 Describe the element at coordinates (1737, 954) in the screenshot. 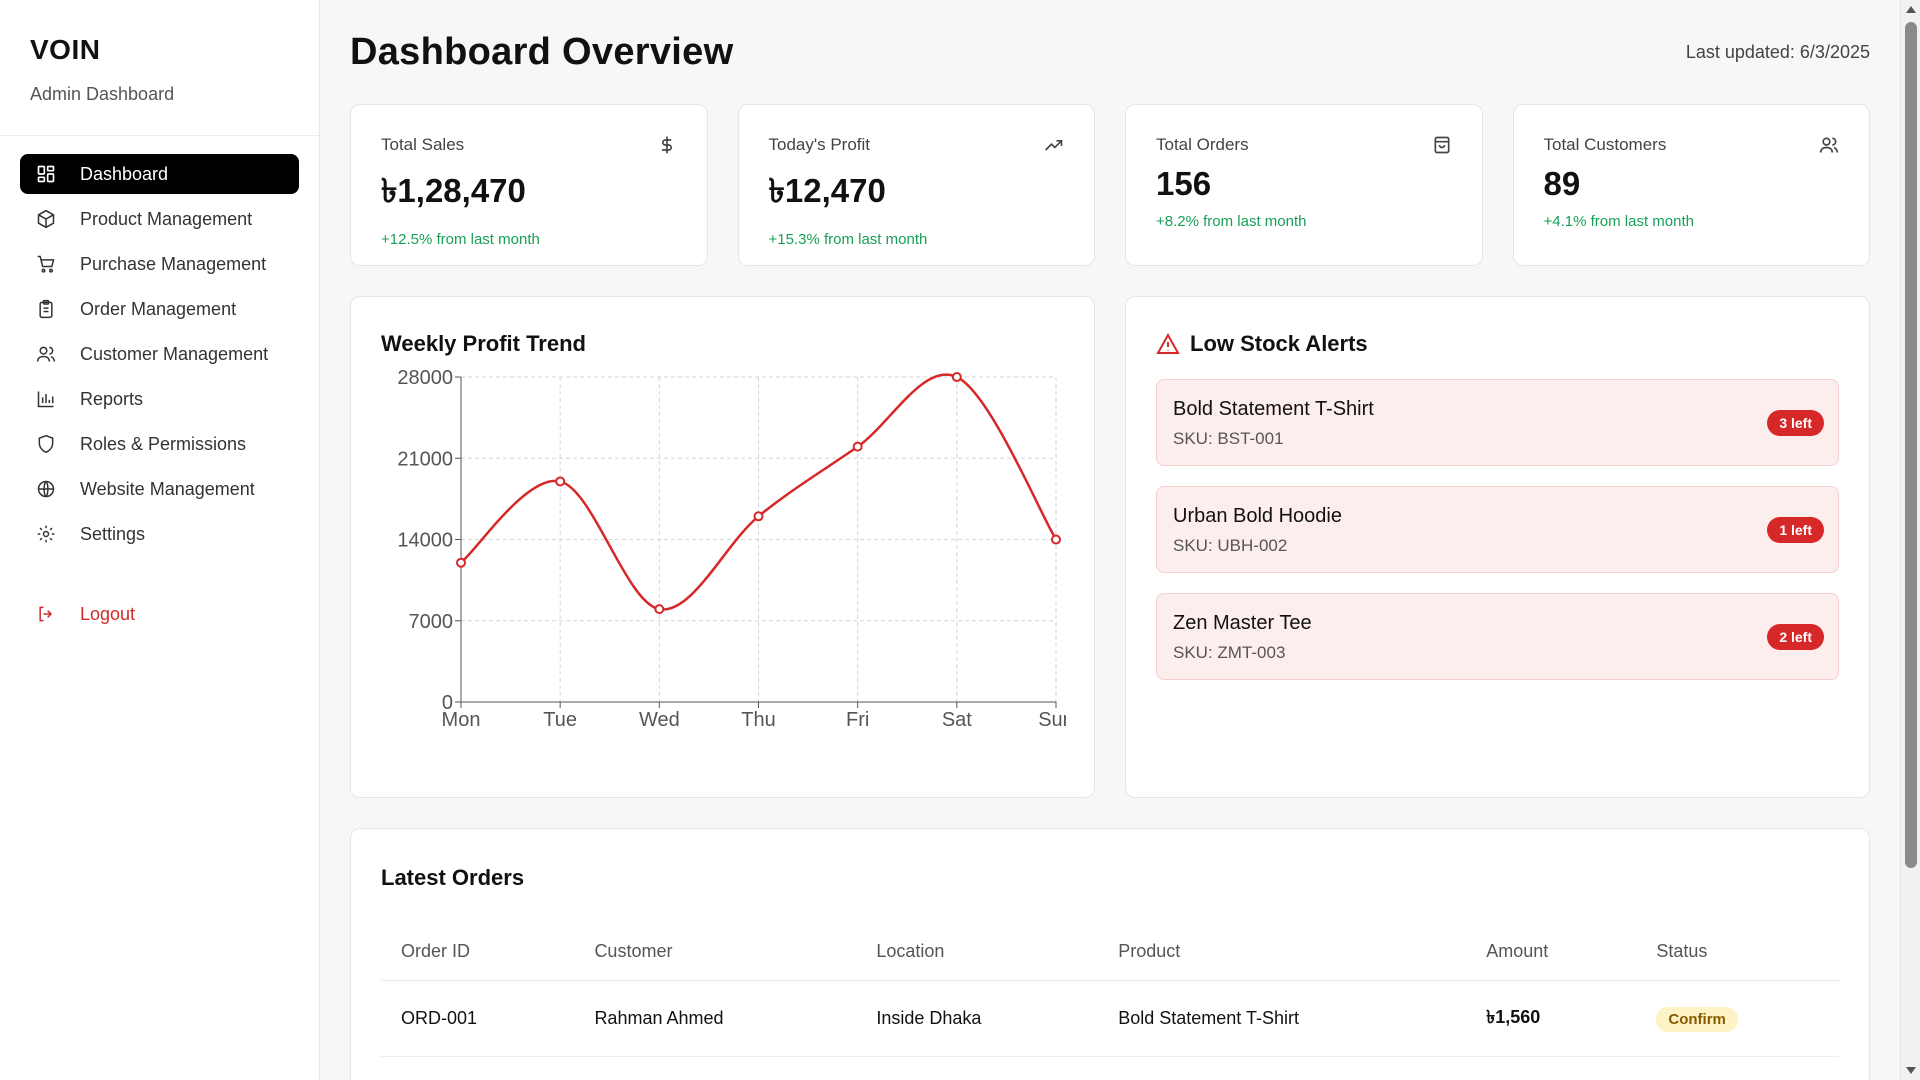

I see `column-header: Status` at that location.